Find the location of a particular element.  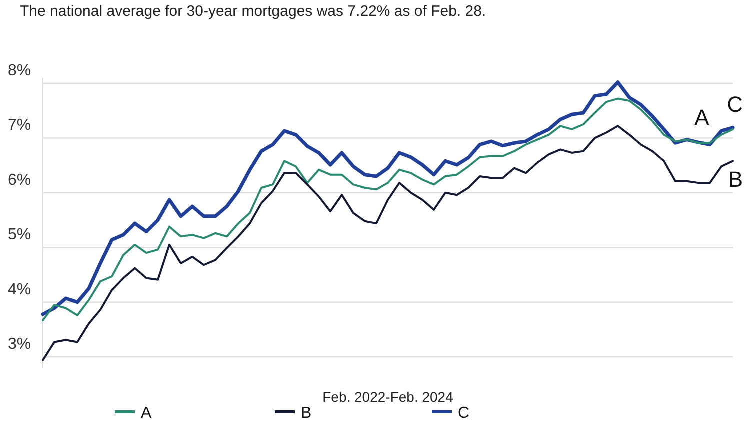

legend-label: A is located at coordinates (146, 413).